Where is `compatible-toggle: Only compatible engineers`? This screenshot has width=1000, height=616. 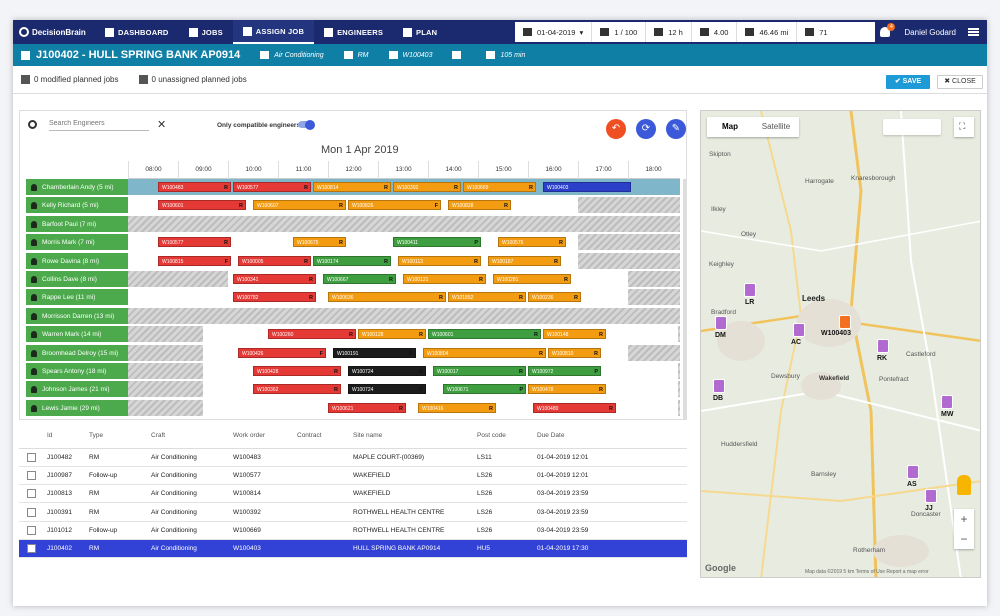 compatible-toggle: Only compatible engineers is located at coordinates (255, 125).